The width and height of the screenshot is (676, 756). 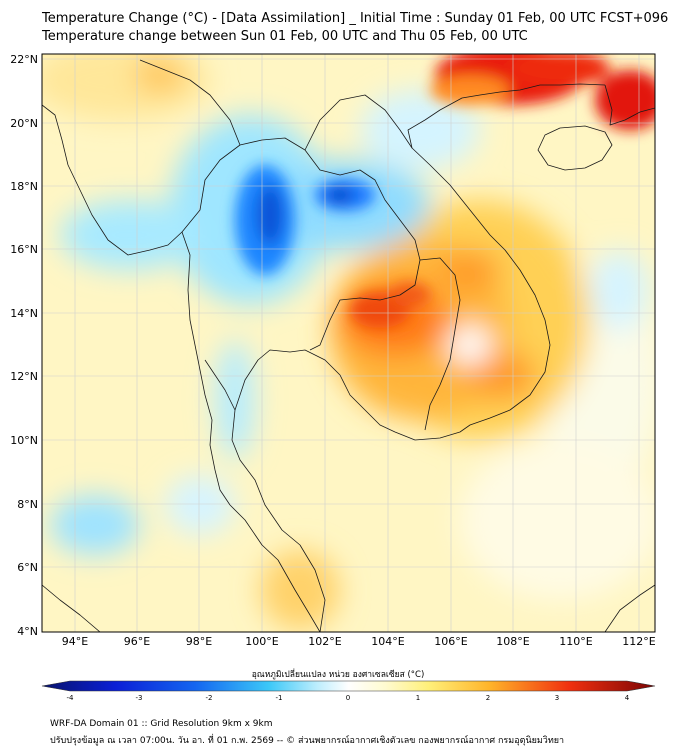 I want to click on colorbar-tick-label: -1, so click(x=279, y=698).